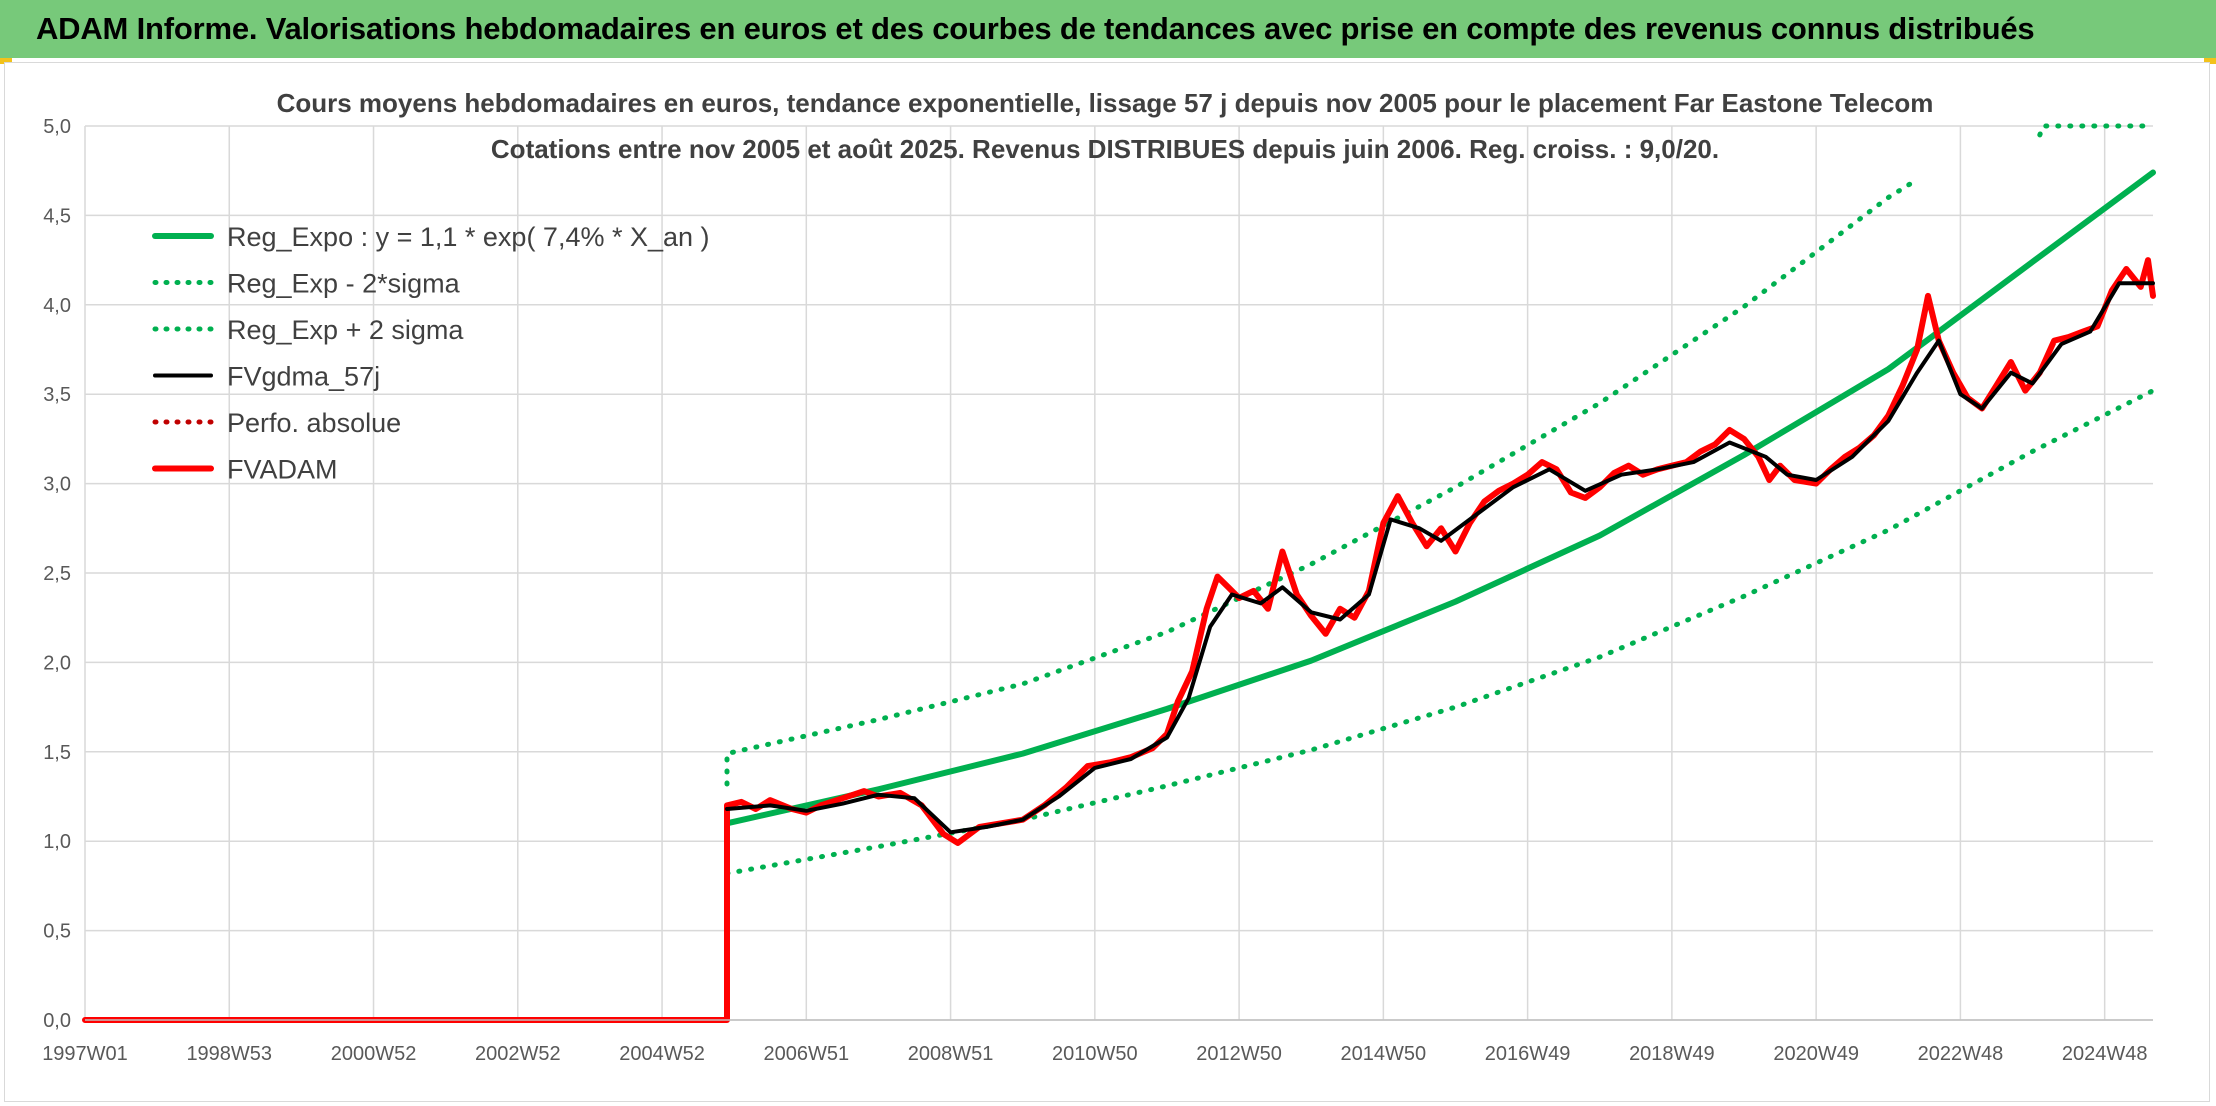 This screenshot has height=1106, width=2216. Describe the element at coordinates (1384, 1054) in the screenshot. I see `x-tick-label: 2014W50` at that location.